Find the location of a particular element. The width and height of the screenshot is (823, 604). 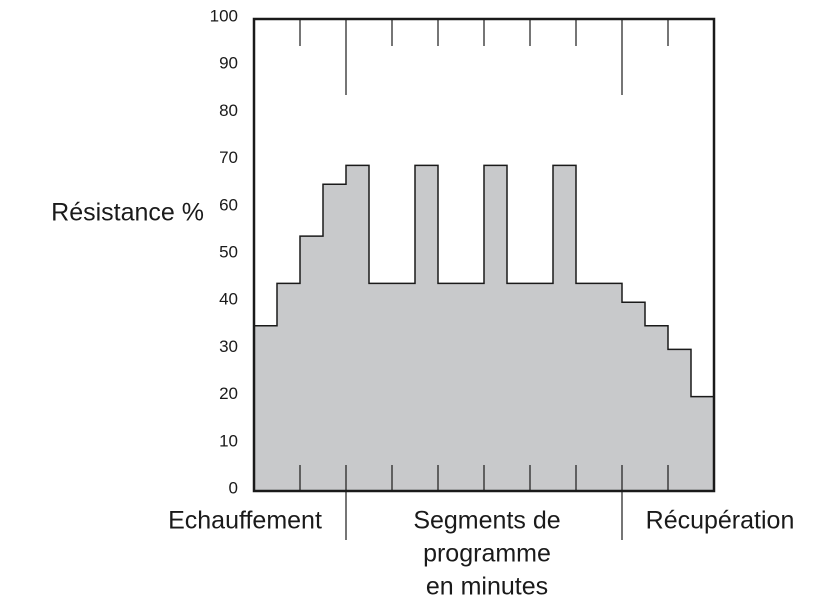

section-label: Echauffement is located at coordinates (245, 521).